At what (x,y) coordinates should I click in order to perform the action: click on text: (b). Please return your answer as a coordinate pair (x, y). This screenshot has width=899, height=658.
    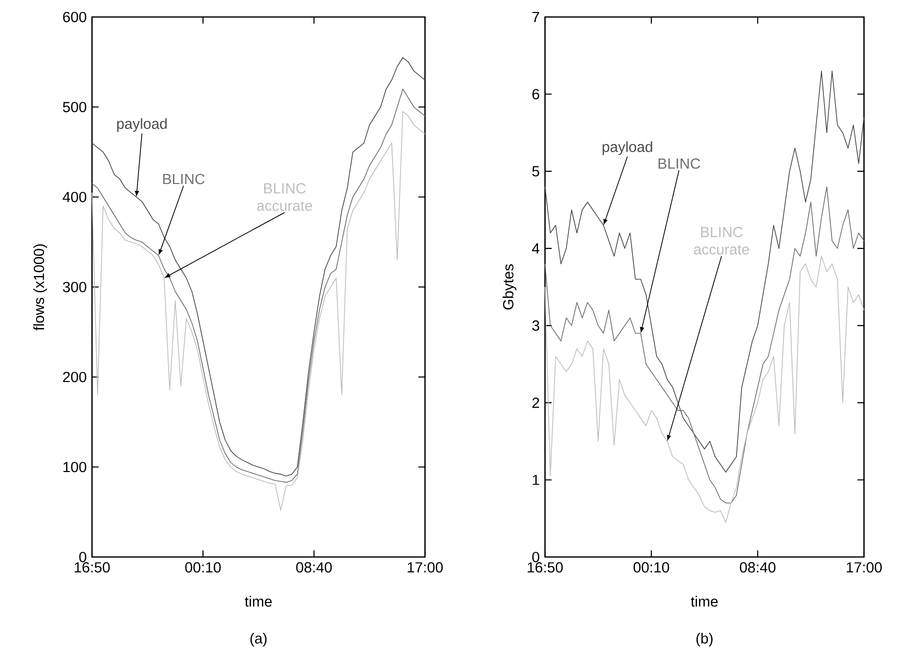
    Looking at the image, I should click on (704, 639).